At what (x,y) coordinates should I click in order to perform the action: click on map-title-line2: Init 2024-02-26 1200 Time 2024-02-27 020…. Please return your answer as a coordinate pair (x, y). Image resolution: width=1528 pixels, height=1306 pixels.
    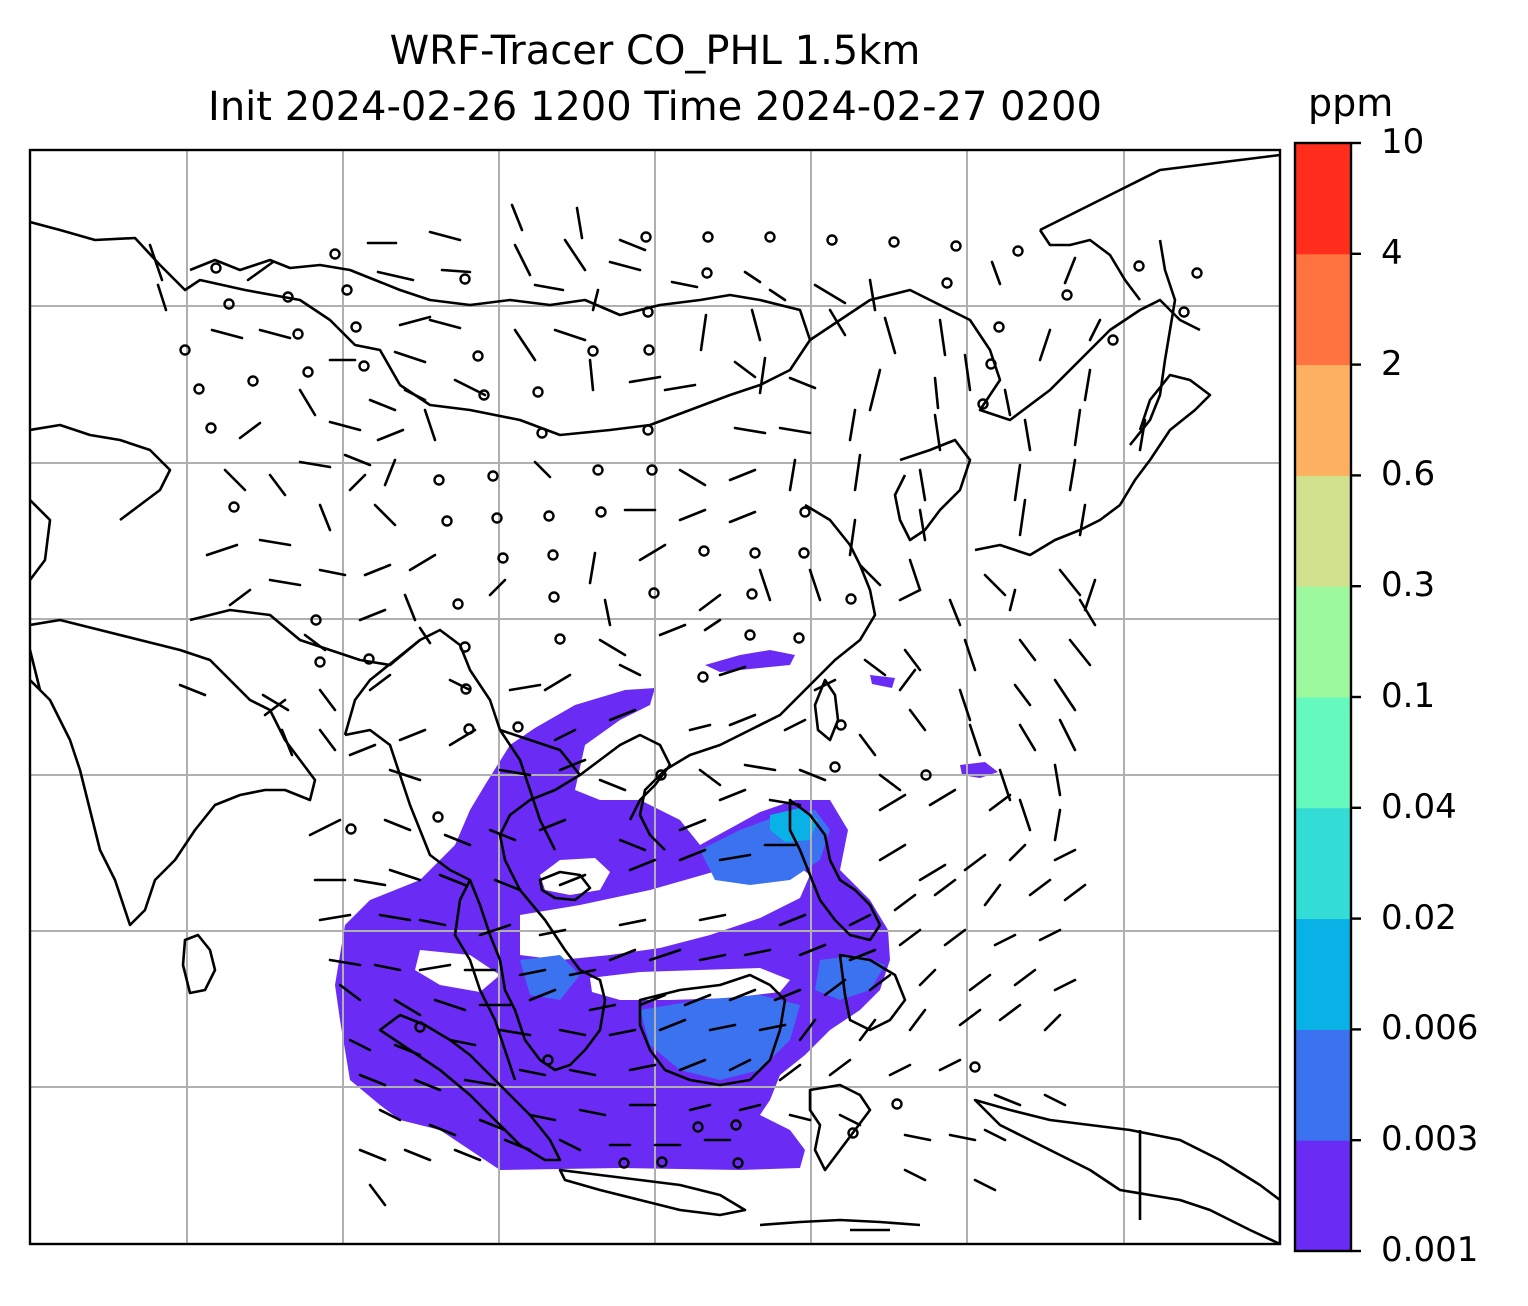
    Looking at the image, I should click on (655, 107).